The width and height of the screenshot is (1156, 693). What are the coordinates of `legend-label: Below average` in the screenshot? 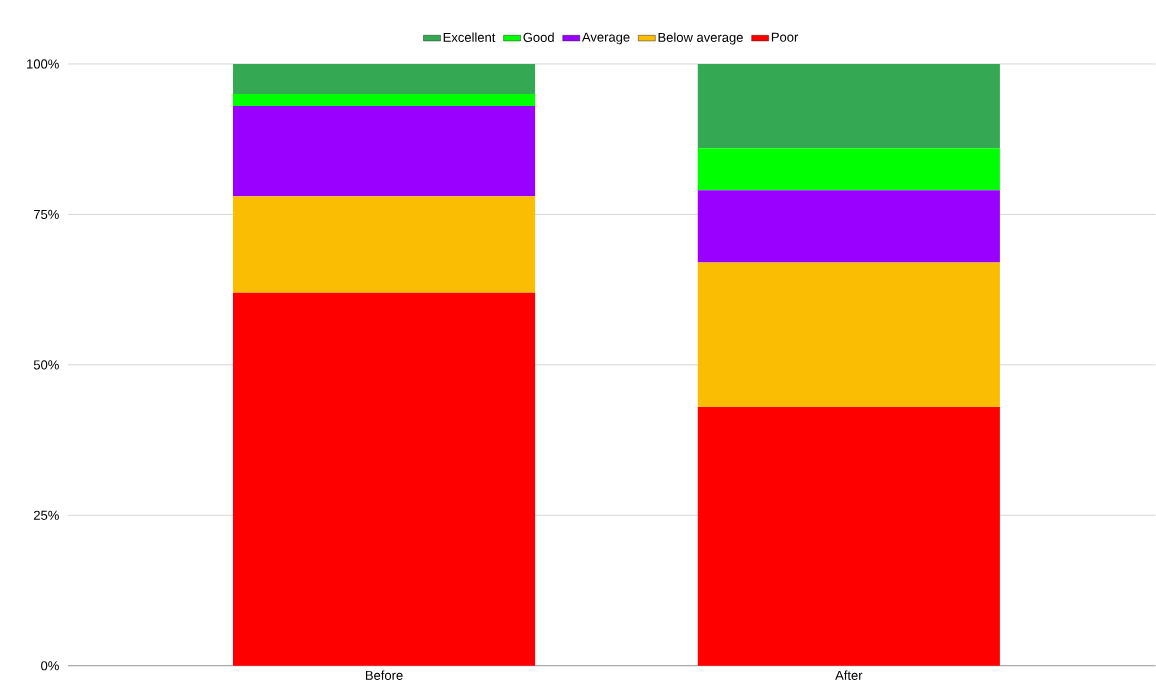 It's located at (700, 38).